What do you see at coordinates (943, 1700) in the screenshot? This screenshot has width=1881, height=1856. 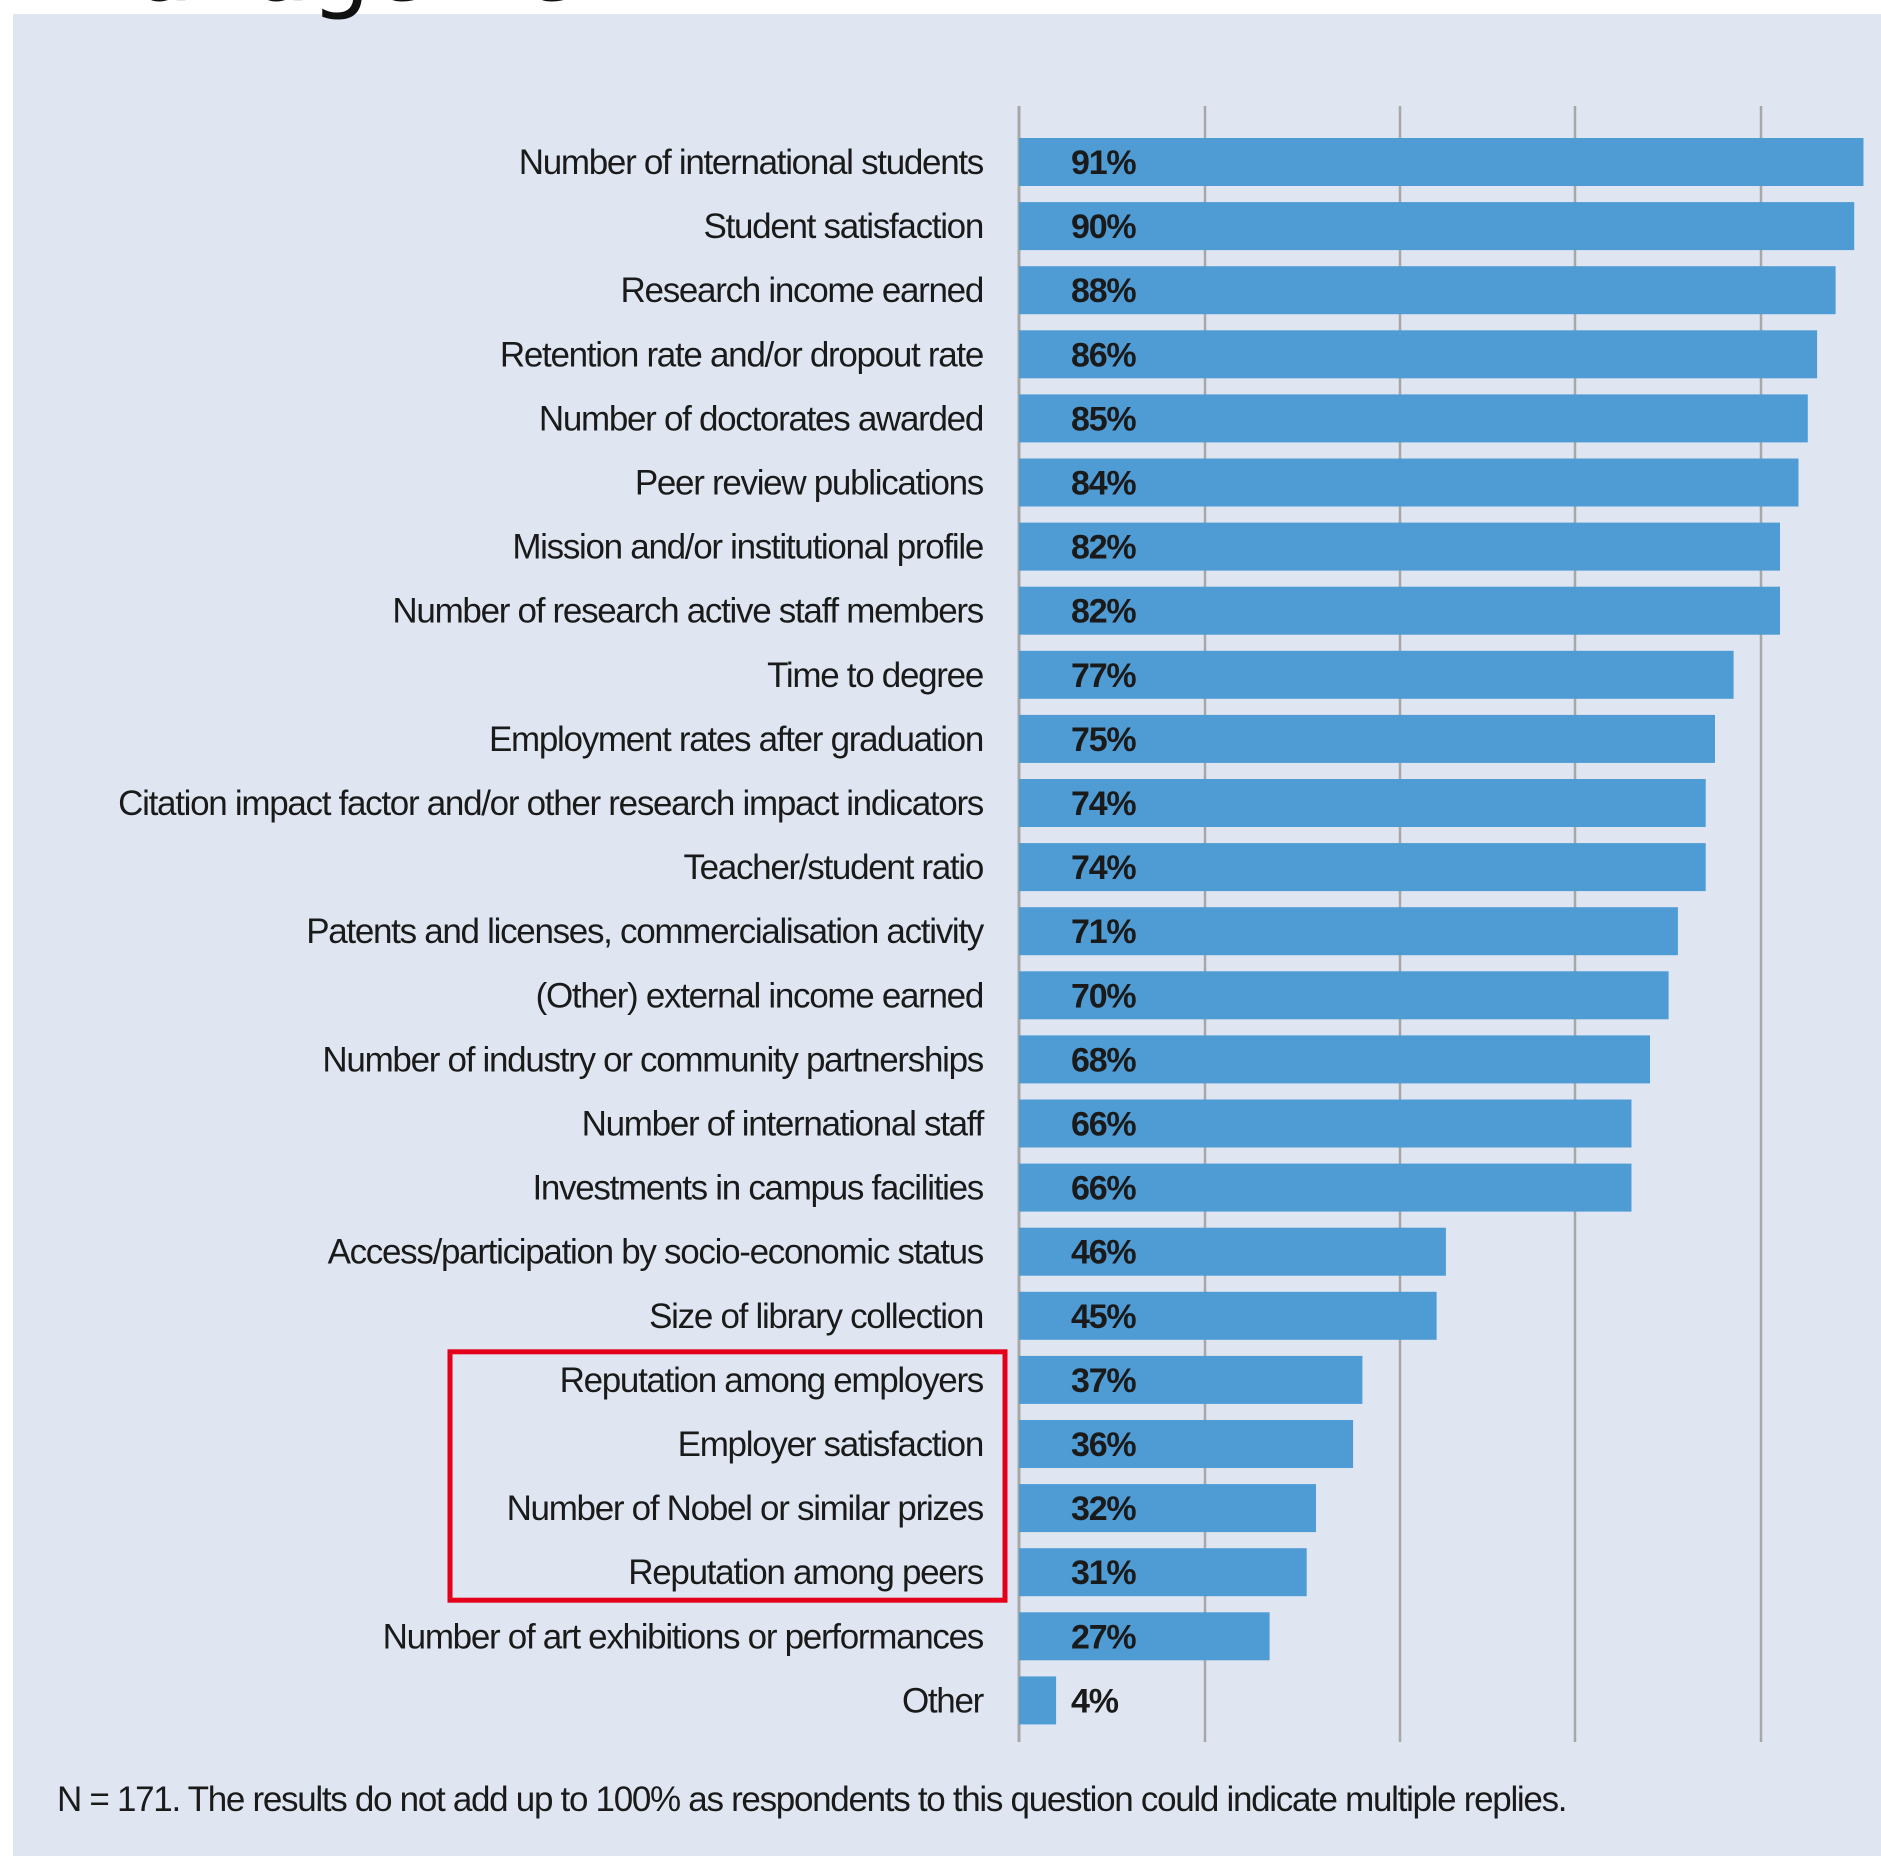 I see `category-label: Other` at bounding box center [943, 1700].